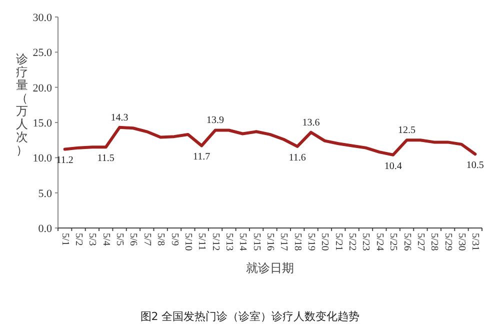  What do you see at coordinates (105, 158) in the screenshot?
I see `data-label: 11.5` at bounding box center [105, 158].